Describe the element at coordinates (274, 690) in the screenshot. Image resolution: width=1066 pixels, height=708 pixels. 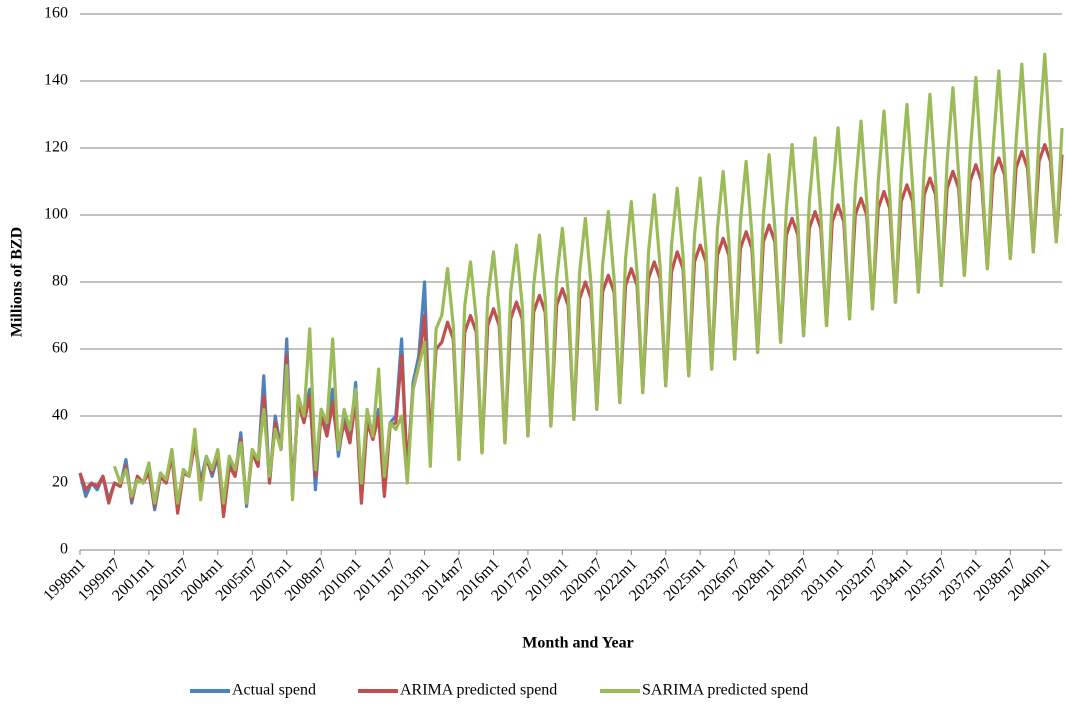
I see `legend-label: Actual spend` at that location.